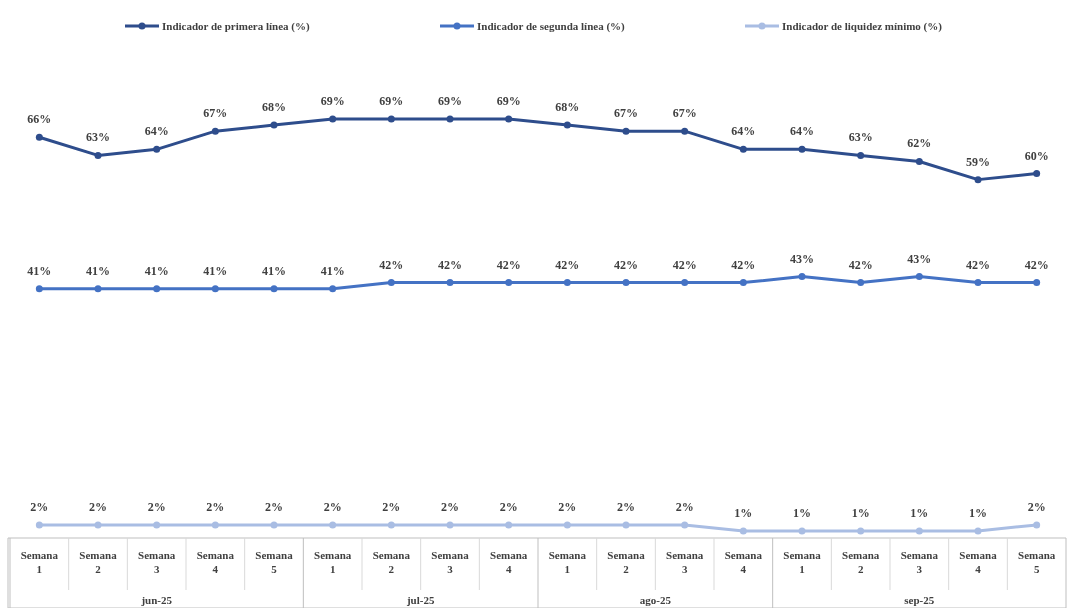 The width and height of the screenshot is (1068, 608). I want to click on data-label: 59%, so click(978, 161).